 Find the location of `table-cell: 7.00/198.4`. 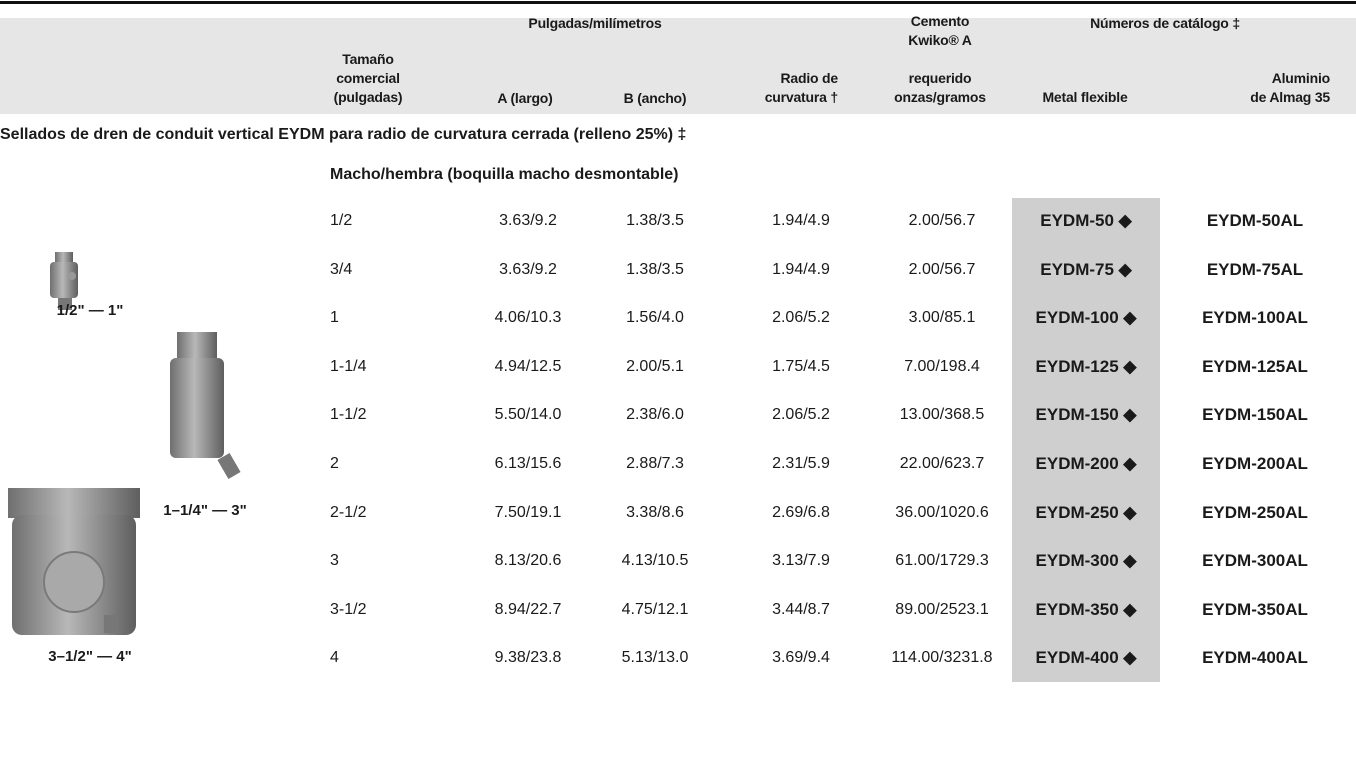

table-cell: 7.00/198.4 is located at coordinates (942, 366).